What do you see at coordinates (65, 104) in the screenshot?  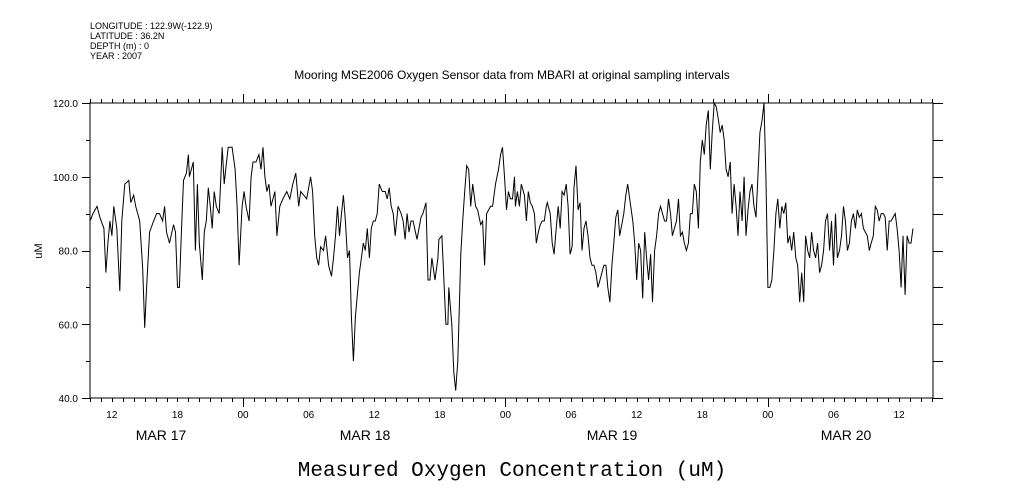 I see `y-tick-label: 120.0` at bounding box center [65, 104].